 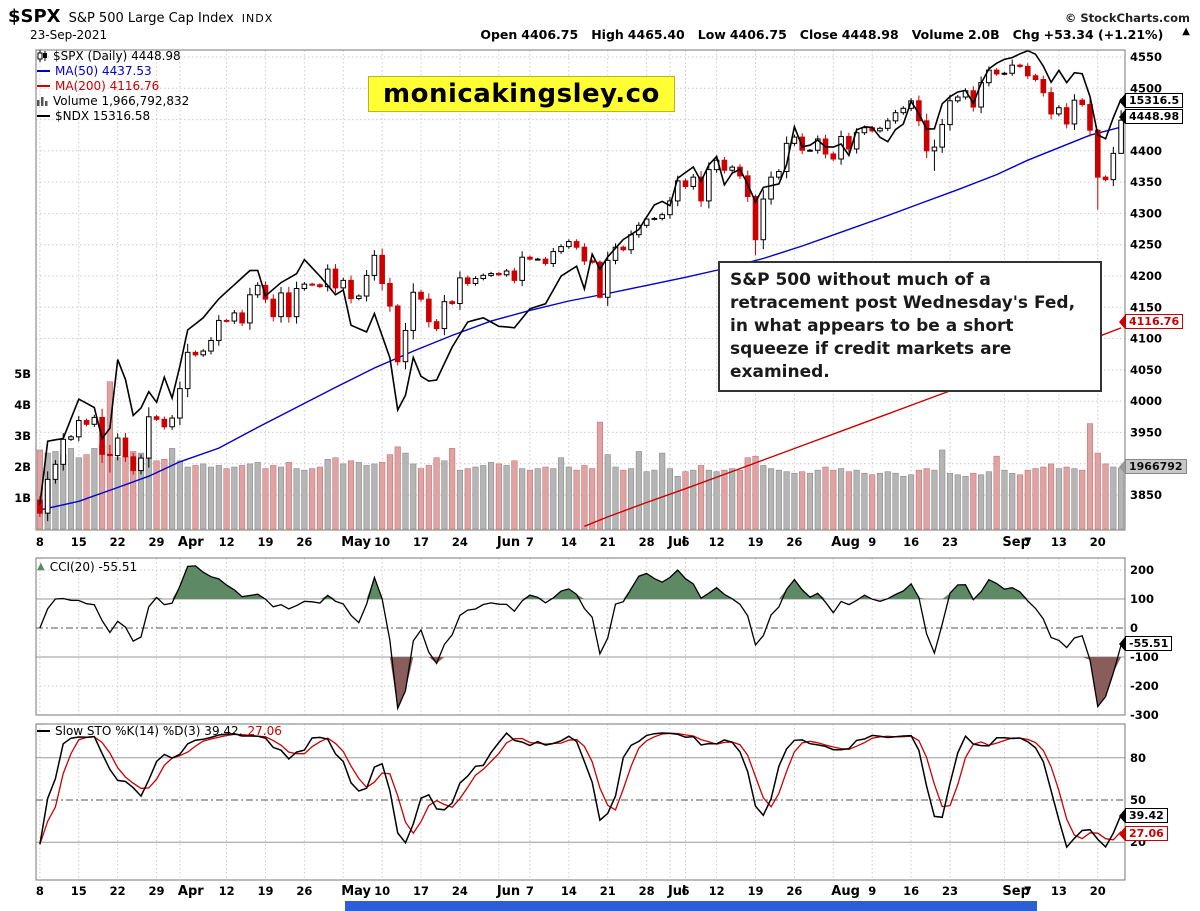 What do you see at coordinates (1144, 715) in the screenshot?
I see `svg-text: -300` at bounding box center [1144, 715].